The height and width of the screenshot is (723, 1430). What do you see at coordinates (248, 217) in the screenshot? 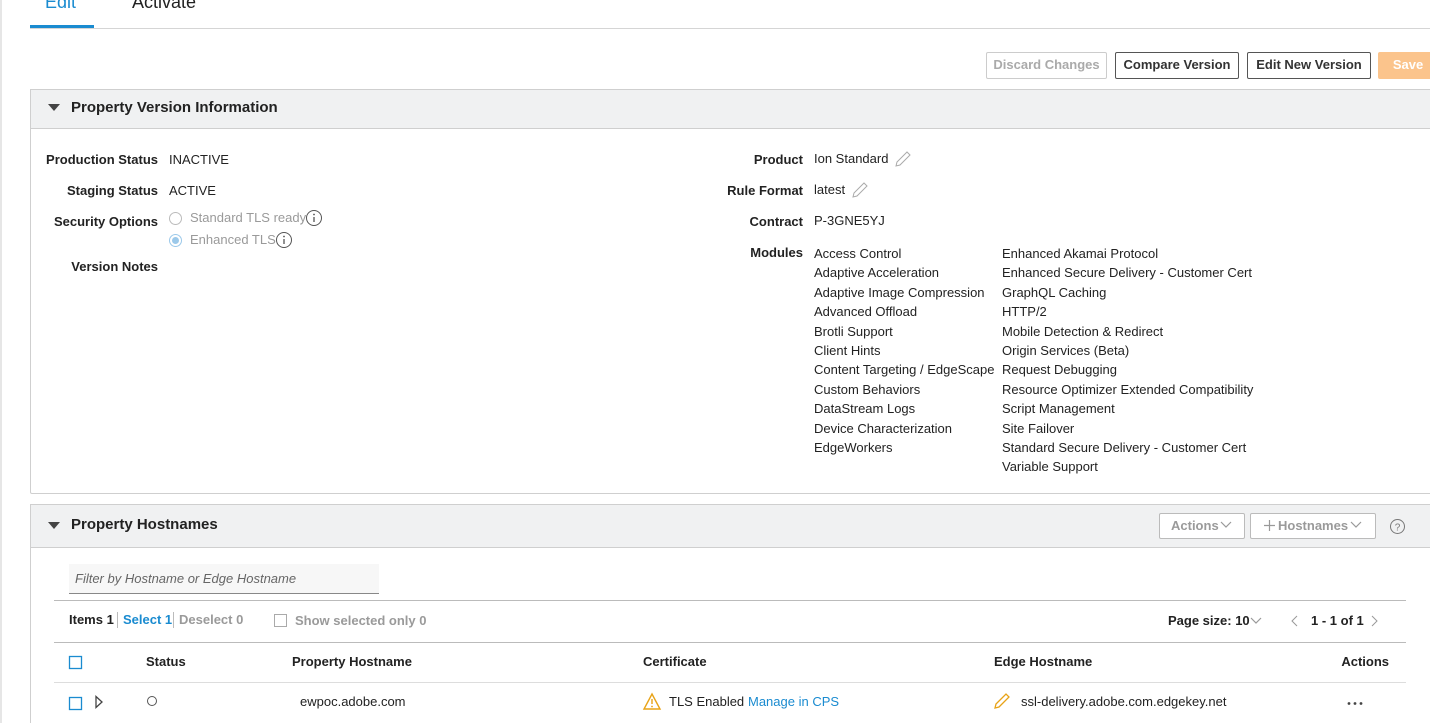
I see `radio-label: Standard TLS ready` at bounding box center [248, 217].